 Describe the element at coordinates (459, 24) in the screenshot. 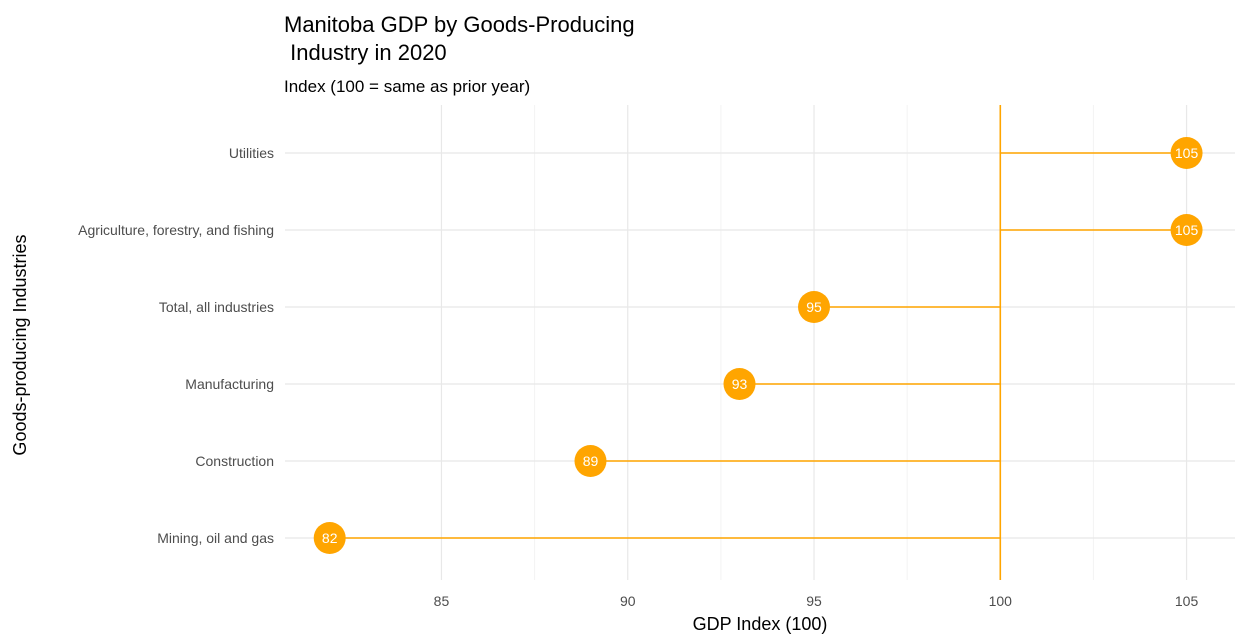

I see `chart-title-line-1: Manitoba GDP by Goods-Producing` at that location.